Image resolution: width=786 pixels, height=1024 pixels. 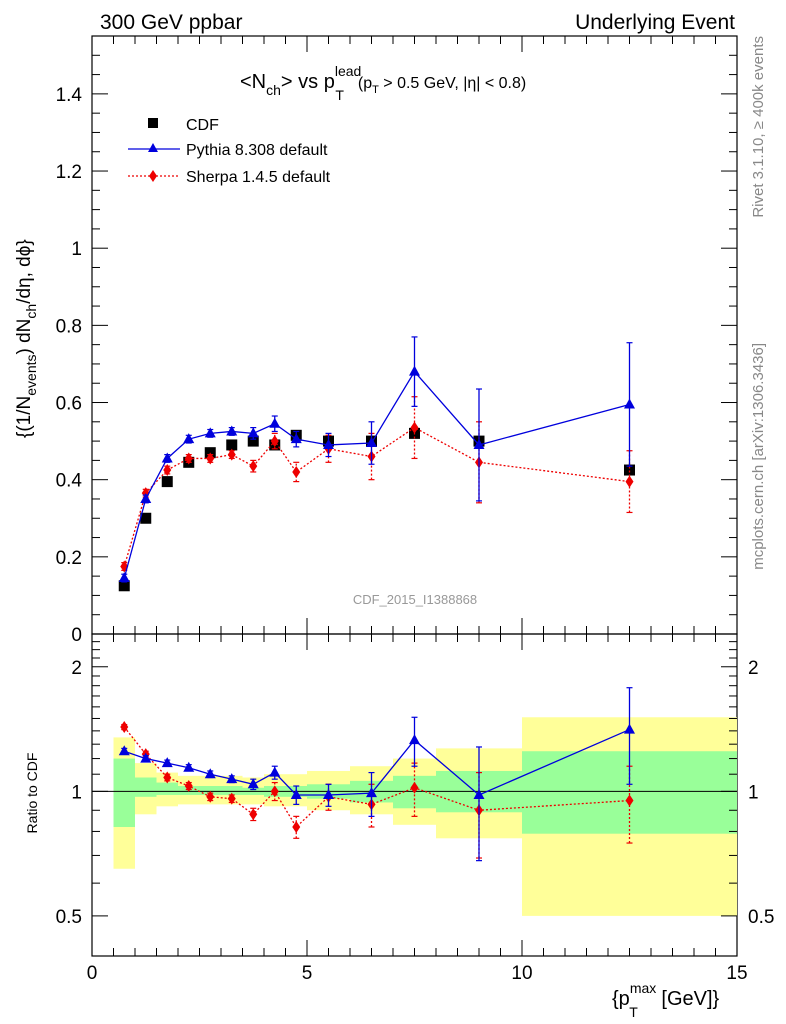 I want to click on ratio-tick-label: 2, so click(x=76, y=668).